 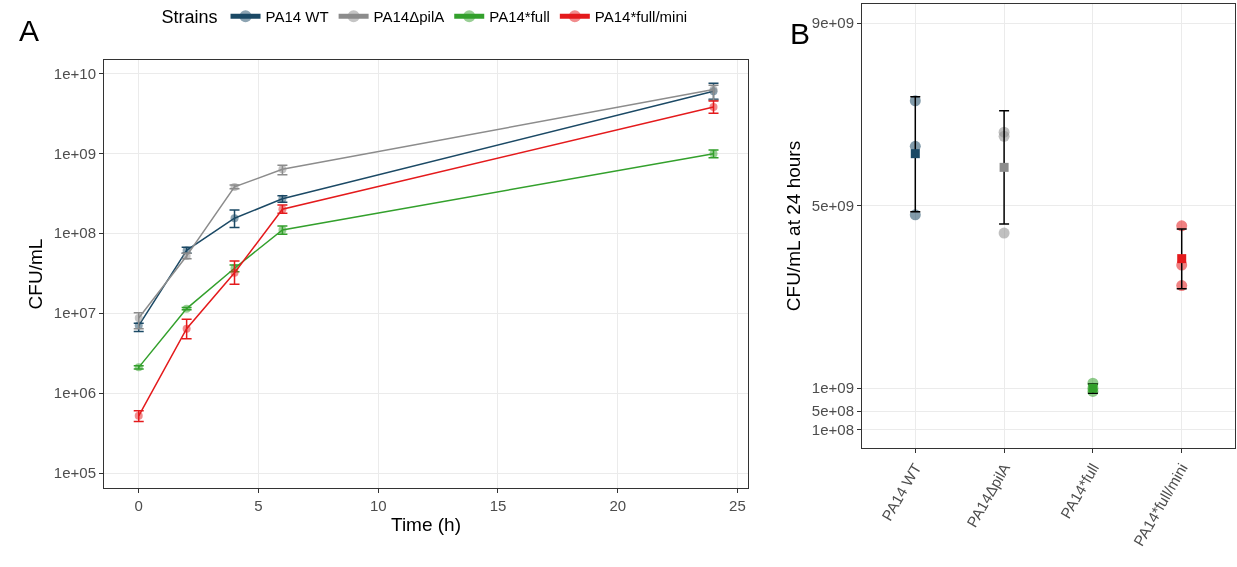 I want to click on text: B, so click(x=800, y=33).